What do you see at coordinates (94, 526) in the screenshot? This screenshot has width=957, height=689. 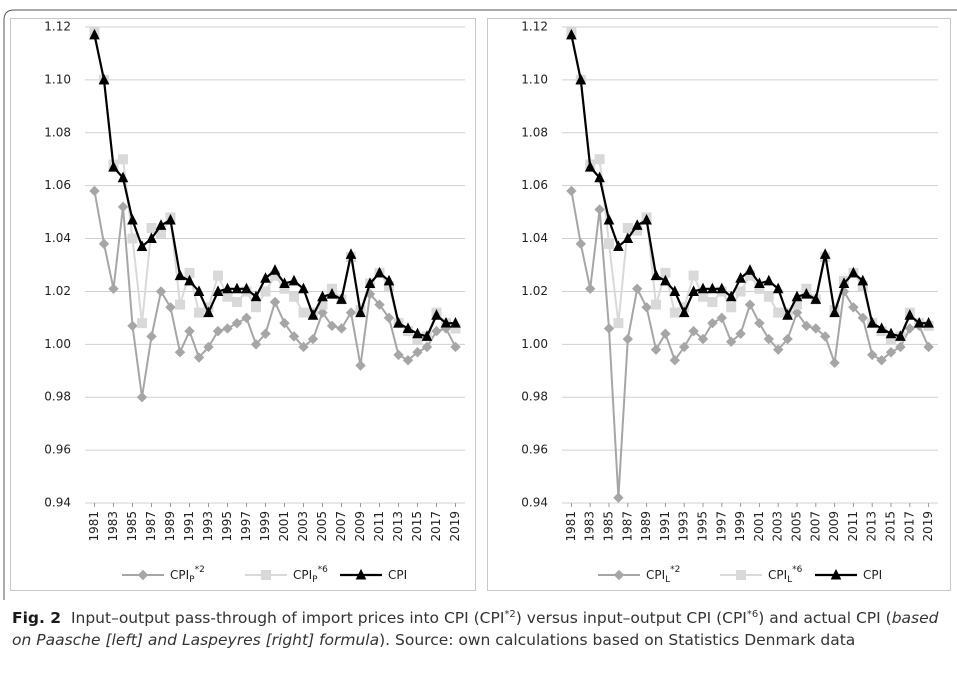 I see `x-tick-label: 1981` at bounding box center [94, 526].